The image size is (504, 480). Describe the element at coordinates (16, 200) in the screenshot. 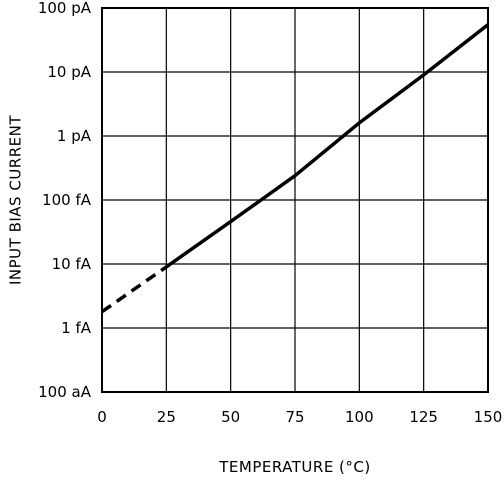

I see `y-axis-label: INPUT BIAS CURRENT` at that location.